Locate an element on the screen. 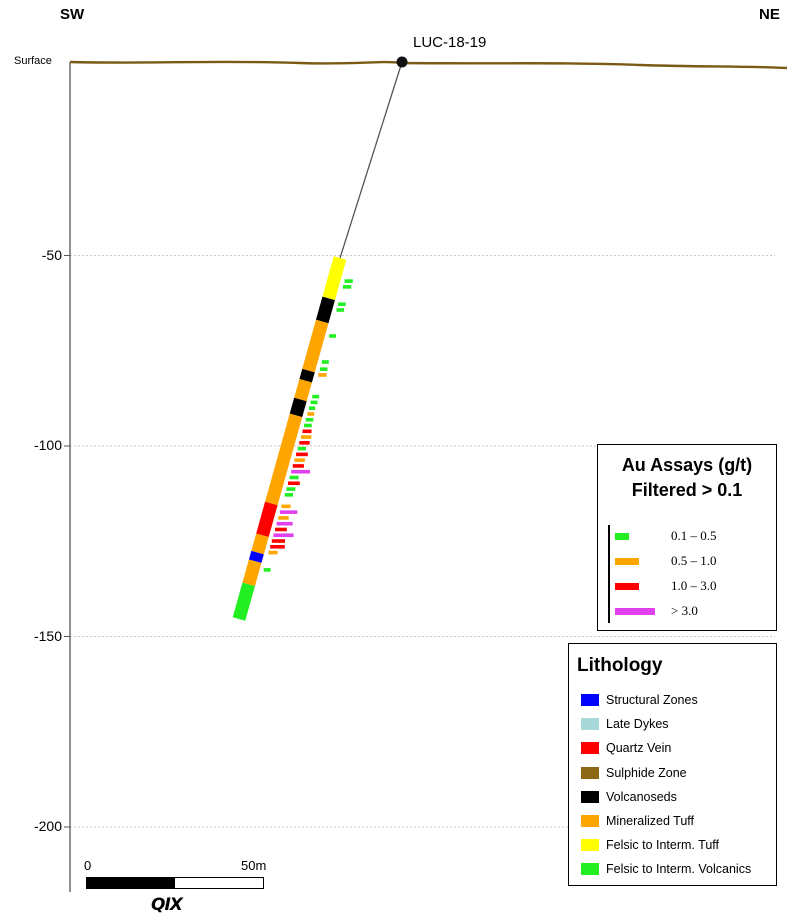  lithology-legend-label: Mineralized Tuff is located at coordinates (650, 821).